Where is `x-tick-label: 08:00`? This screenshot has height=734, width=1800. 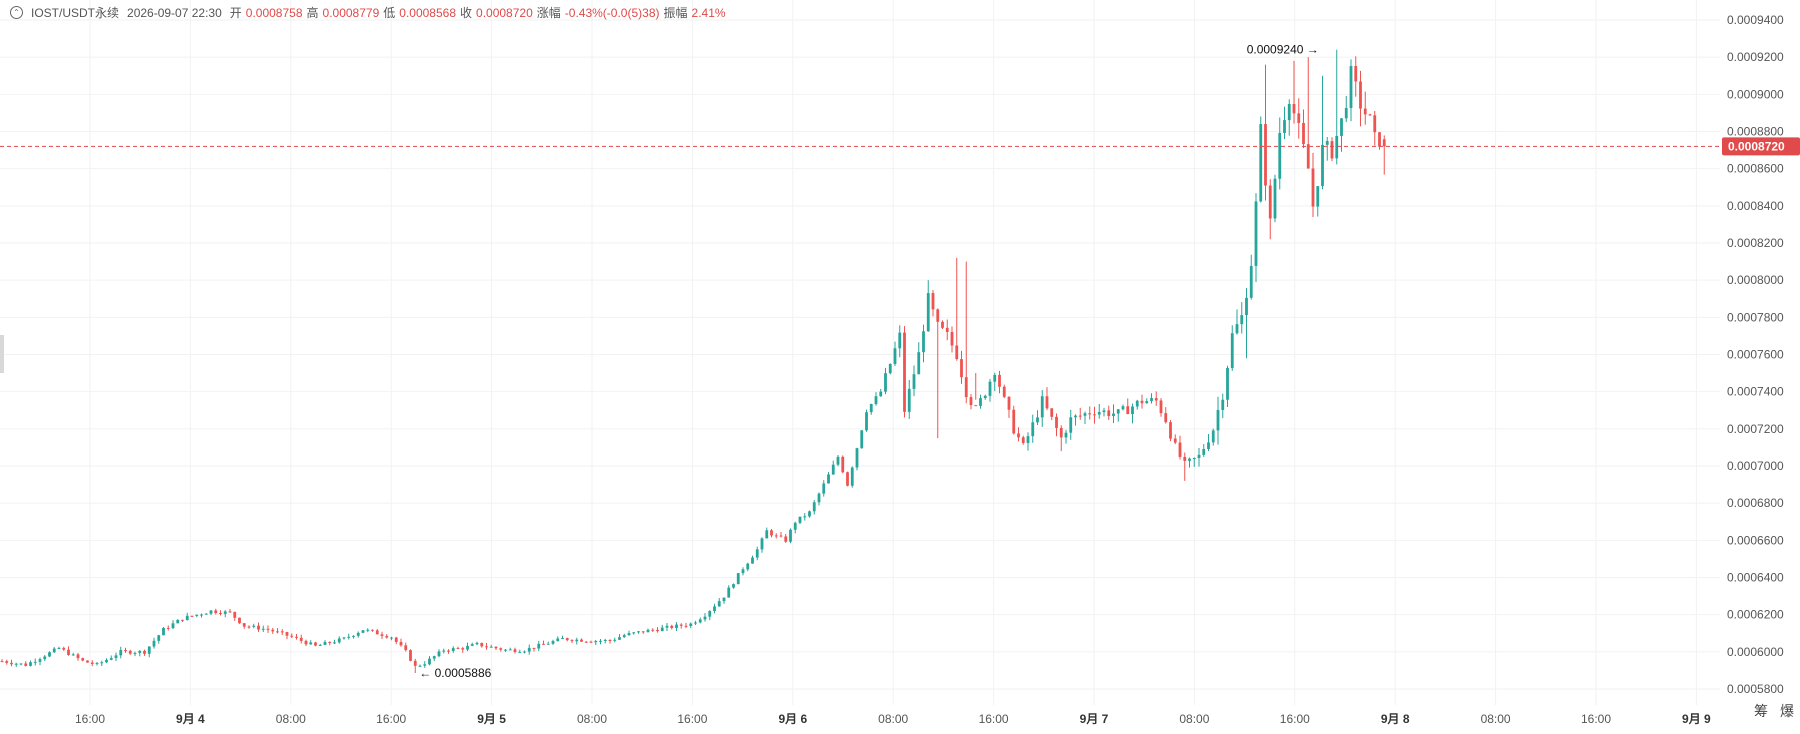
x-tick-label: 08:00 is located at coordinates (592, 719).